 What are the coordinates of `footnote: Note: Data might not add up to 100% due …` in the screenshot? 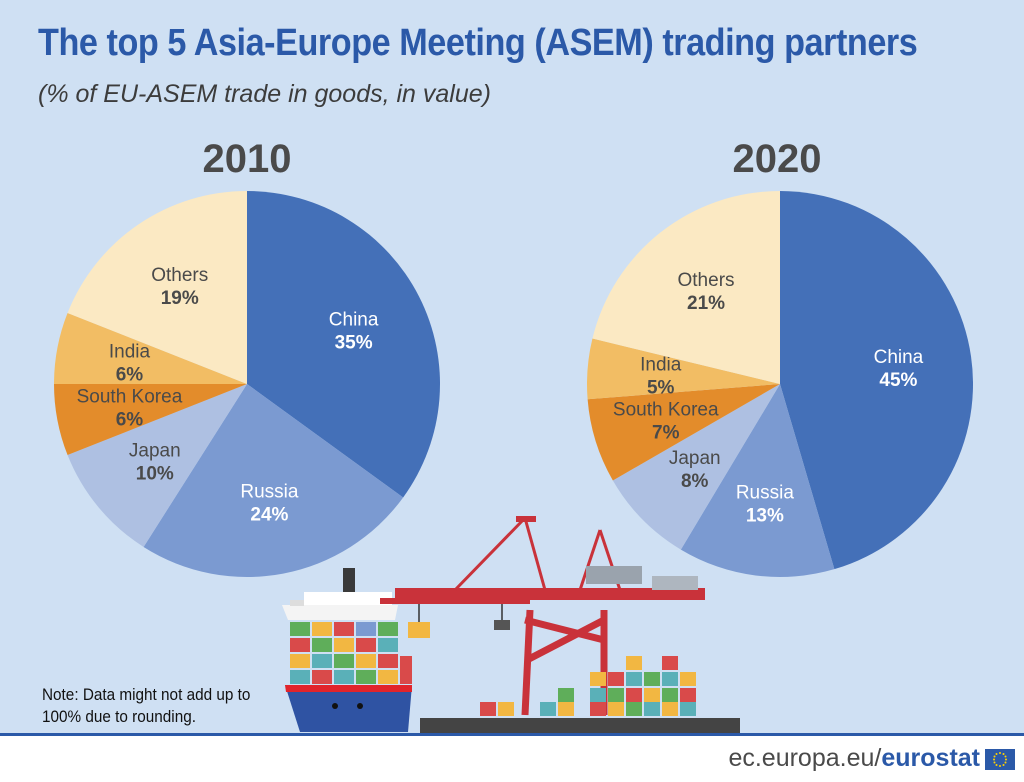 It's located at (146, 705).